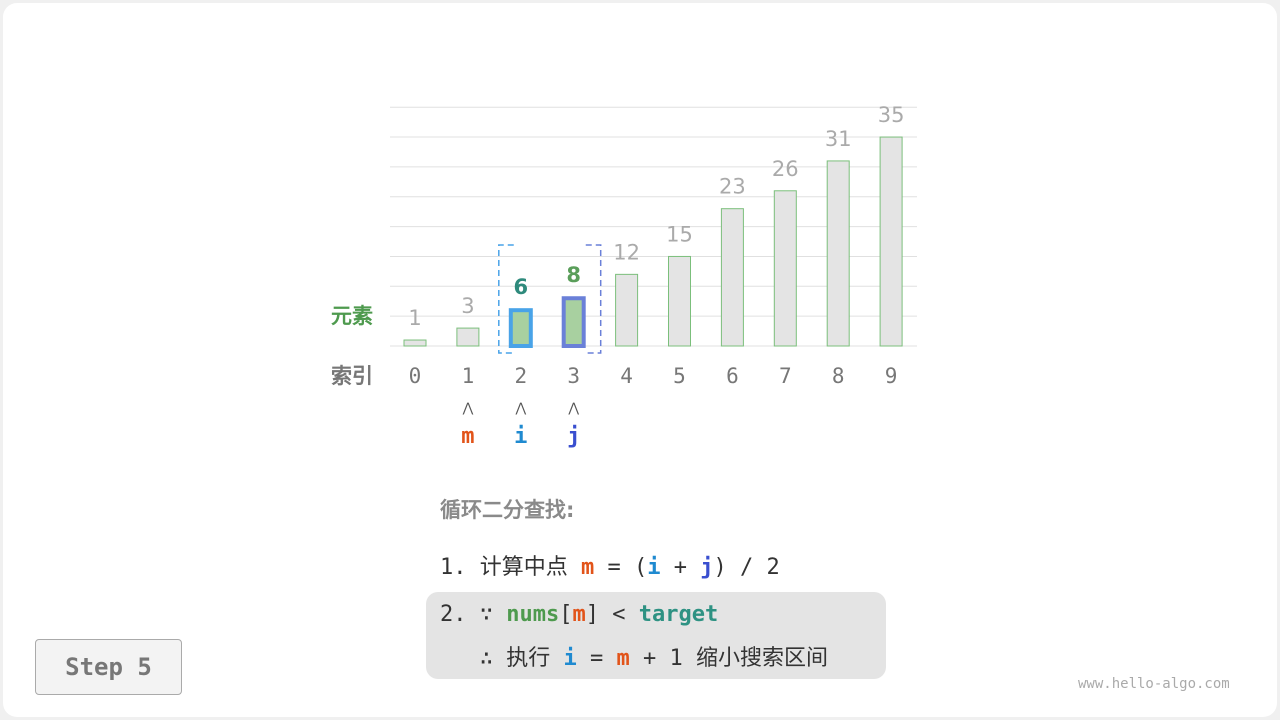 The image size is (1280, 720). What do you see at coordinates (467, 306) in the screenshot?
I see `bar-value: 3` at bounding box center [467, 306].